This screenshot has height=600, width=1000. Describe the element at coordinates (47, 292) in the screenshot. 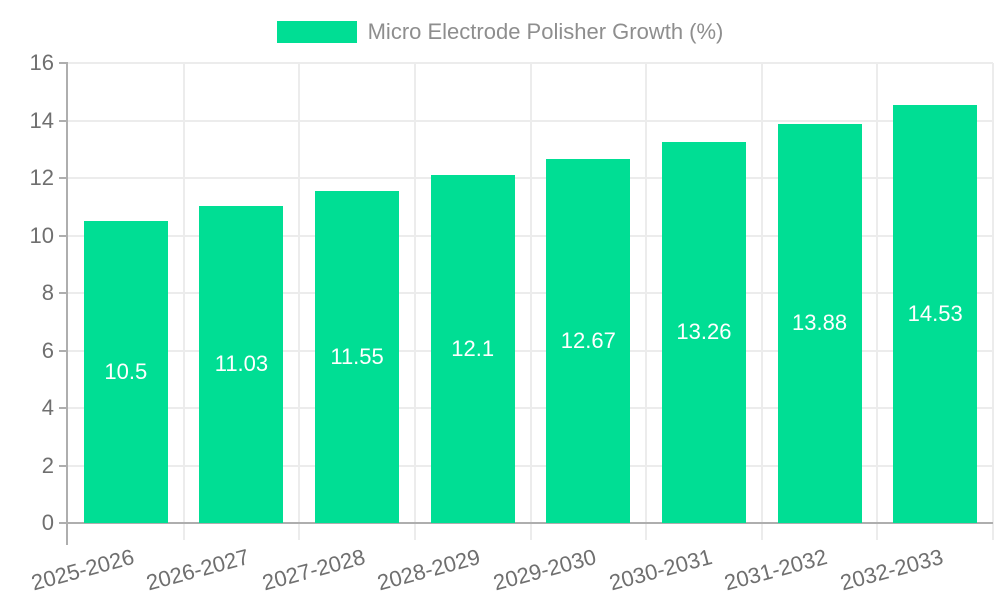

I see `y-tick-label: 8` at that location.